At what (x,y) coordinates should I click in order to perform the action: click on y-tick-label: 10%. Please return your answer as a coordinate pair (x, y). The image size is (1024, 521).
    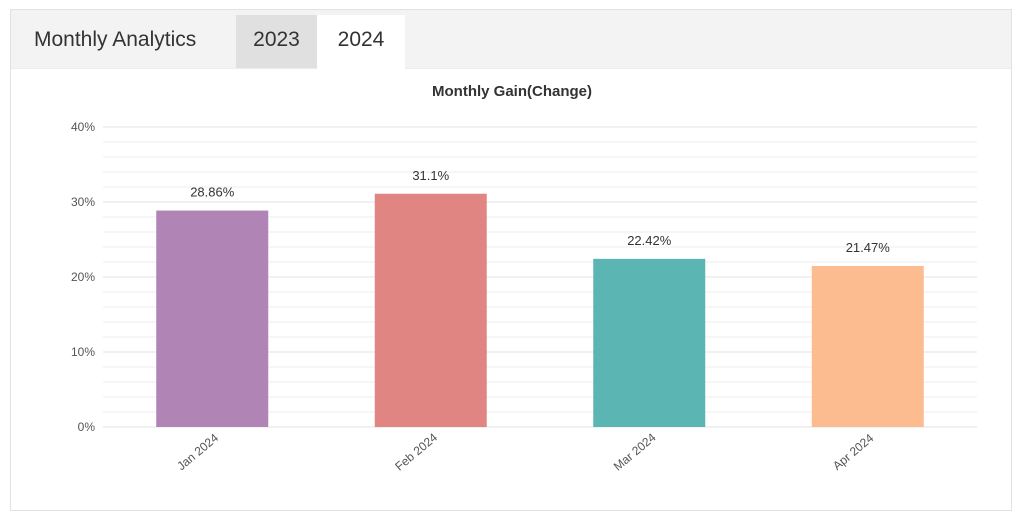
    Looking at the image, I should click on (83, 352).